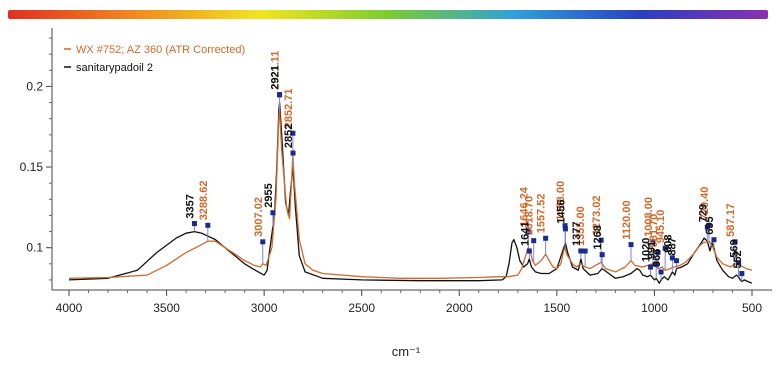  I want to click on legend-entry-label: WX #752; AZ 360 (ATR Corrected), so click(160, 50).